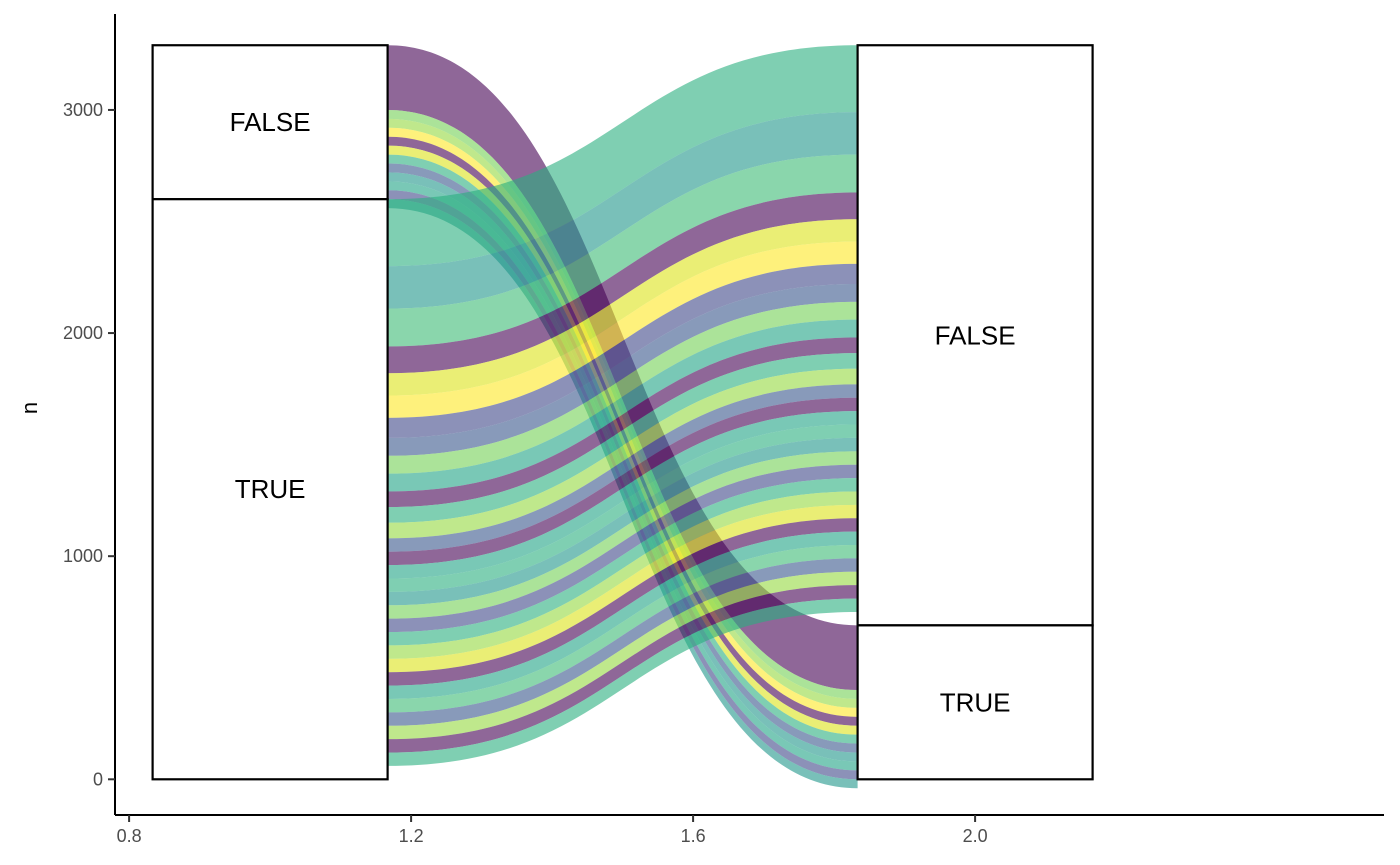 Image resolution: width=1400 pixels, height=865 pixels. What do you see at coordinates (552, 830) in the screenshot?
I see `x-ticks: 0.8 1.2 1.6 2.0` at bounding box center [552, 830].